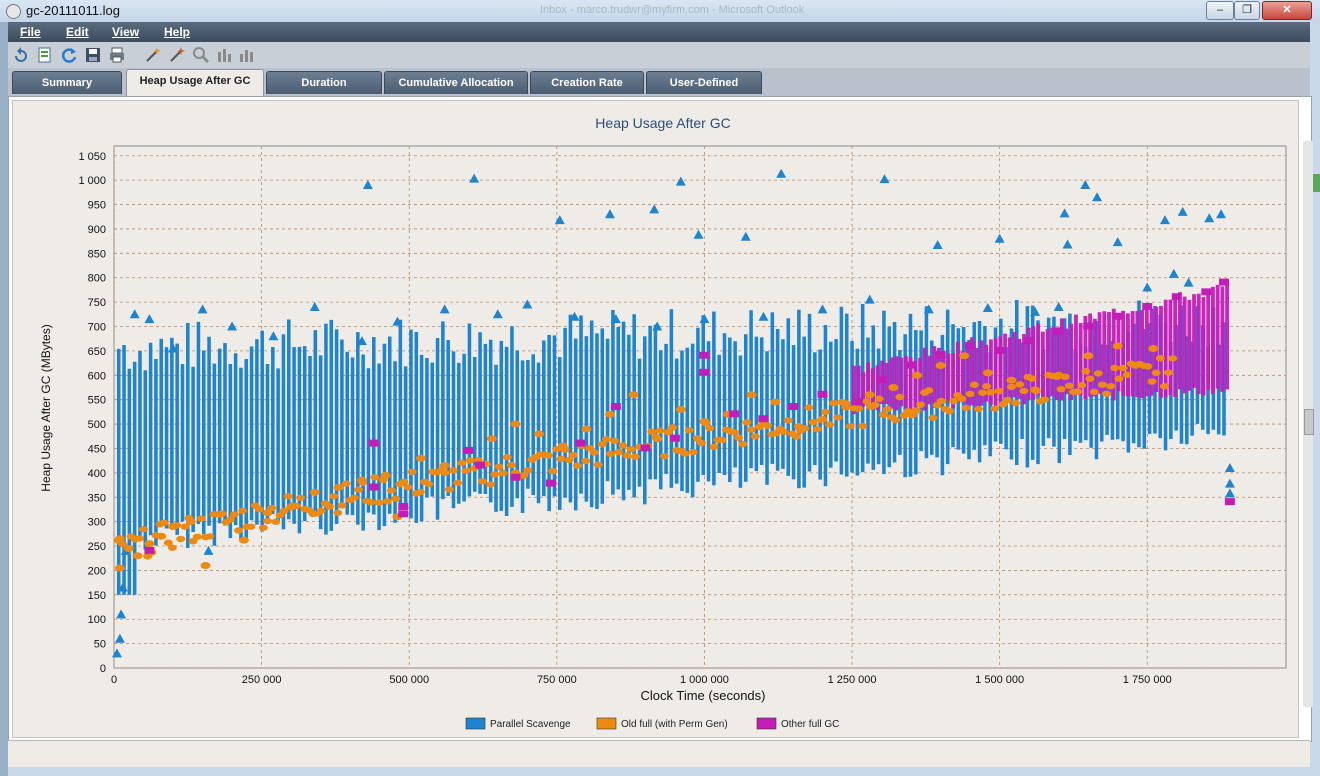 The image size is (1320, 776). I want to click on legend-label-parallel-scavenge: Parallel Scavenge, so click(530, 724).